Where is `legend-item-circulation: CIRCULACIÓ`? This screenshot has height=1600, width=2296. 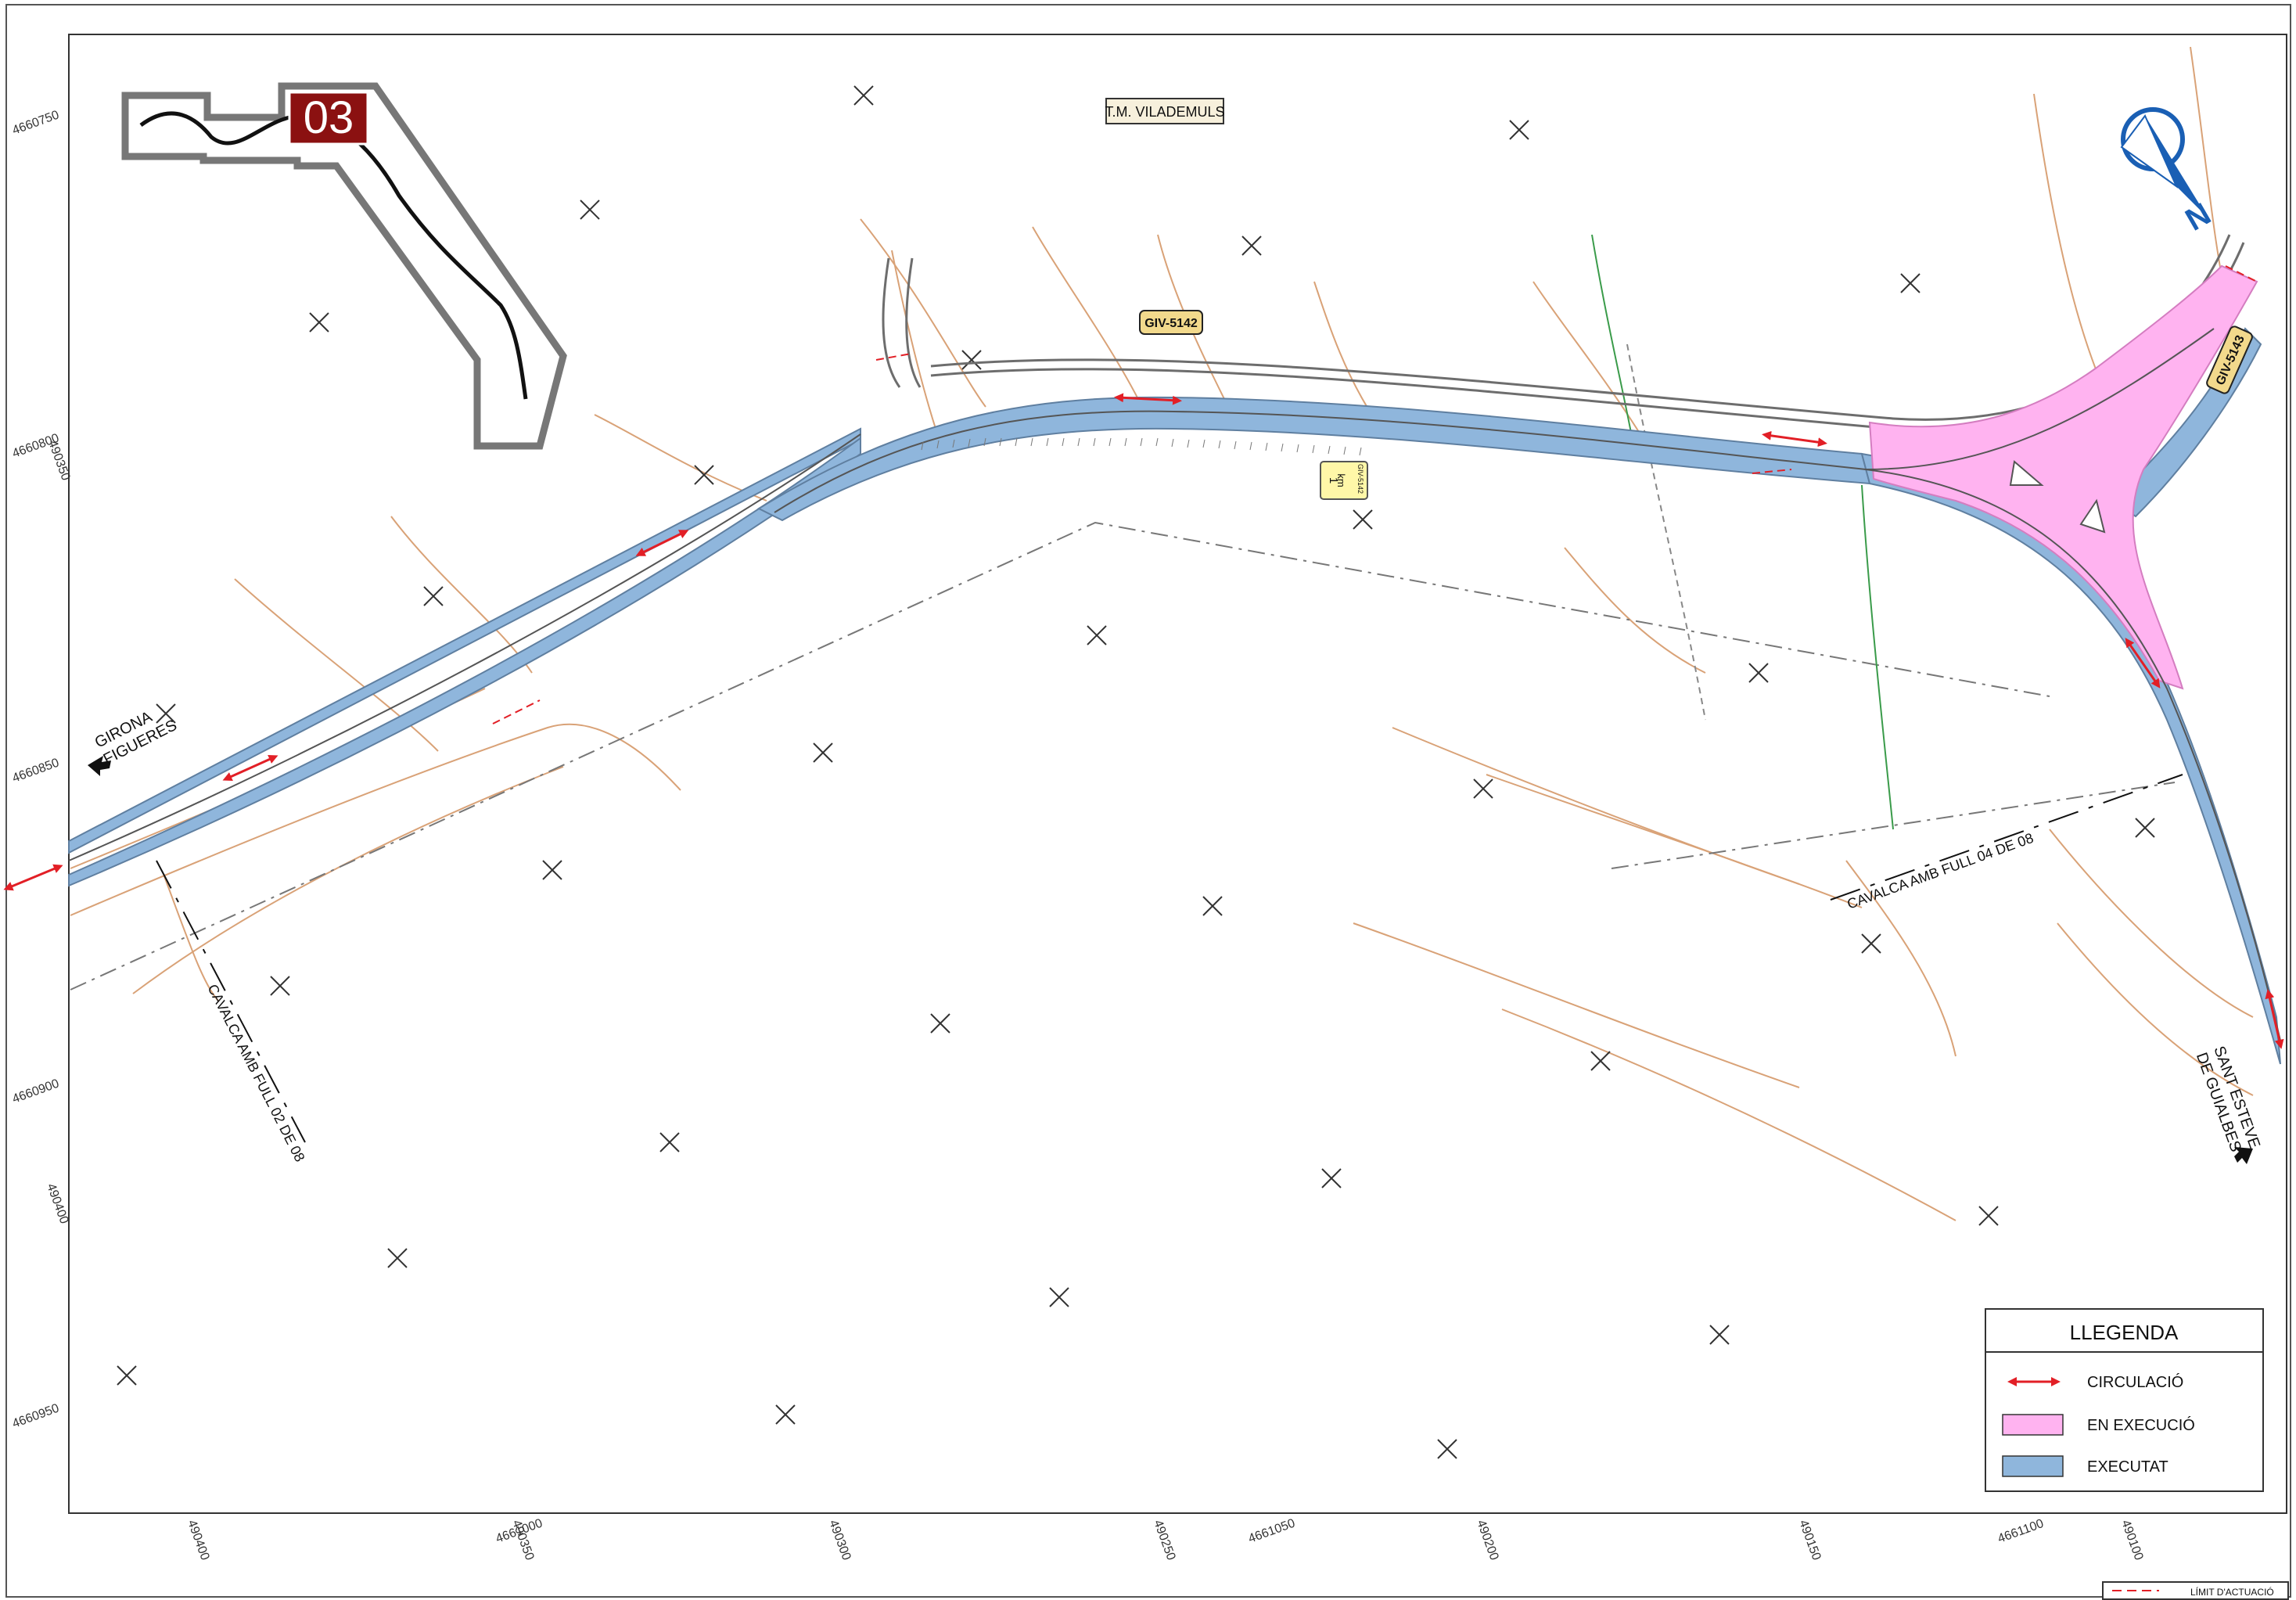
legend-item-circulation: CIRCULACIÓ is located at coordinates (2135, 1382).